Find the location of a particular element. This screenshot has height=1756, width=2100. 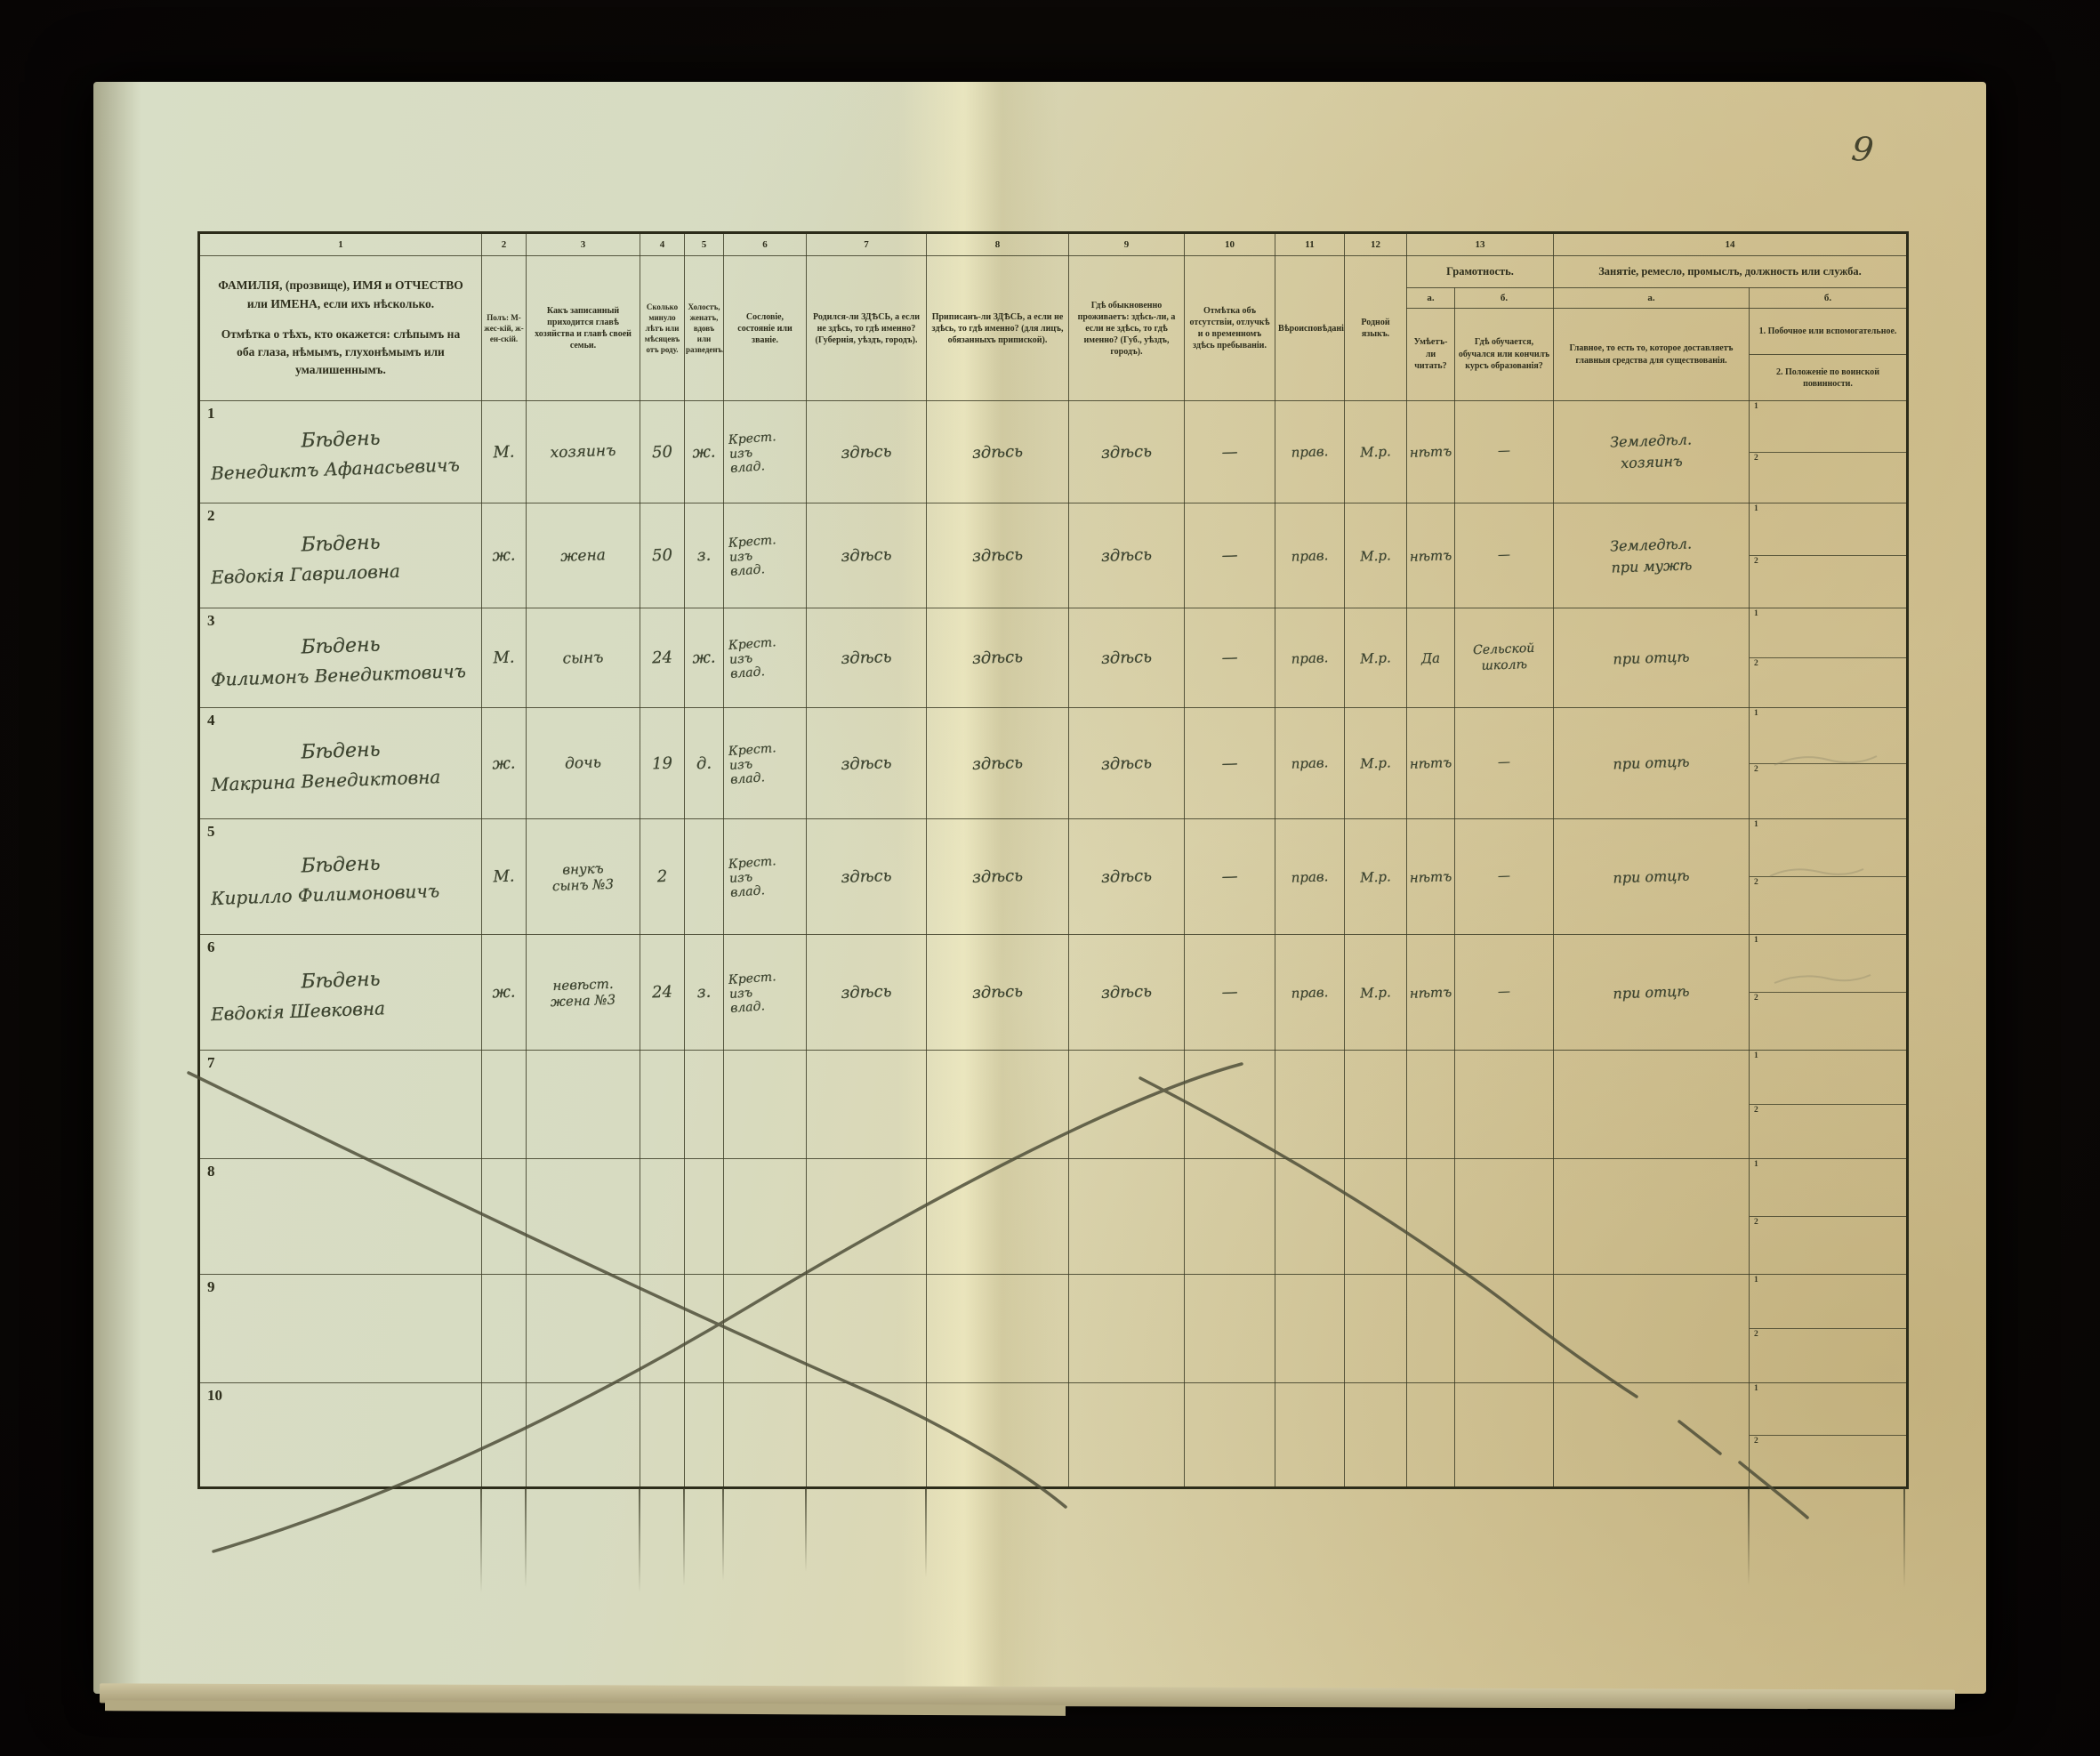

col-num-13: 13 is located at coordinates (1480, 244).